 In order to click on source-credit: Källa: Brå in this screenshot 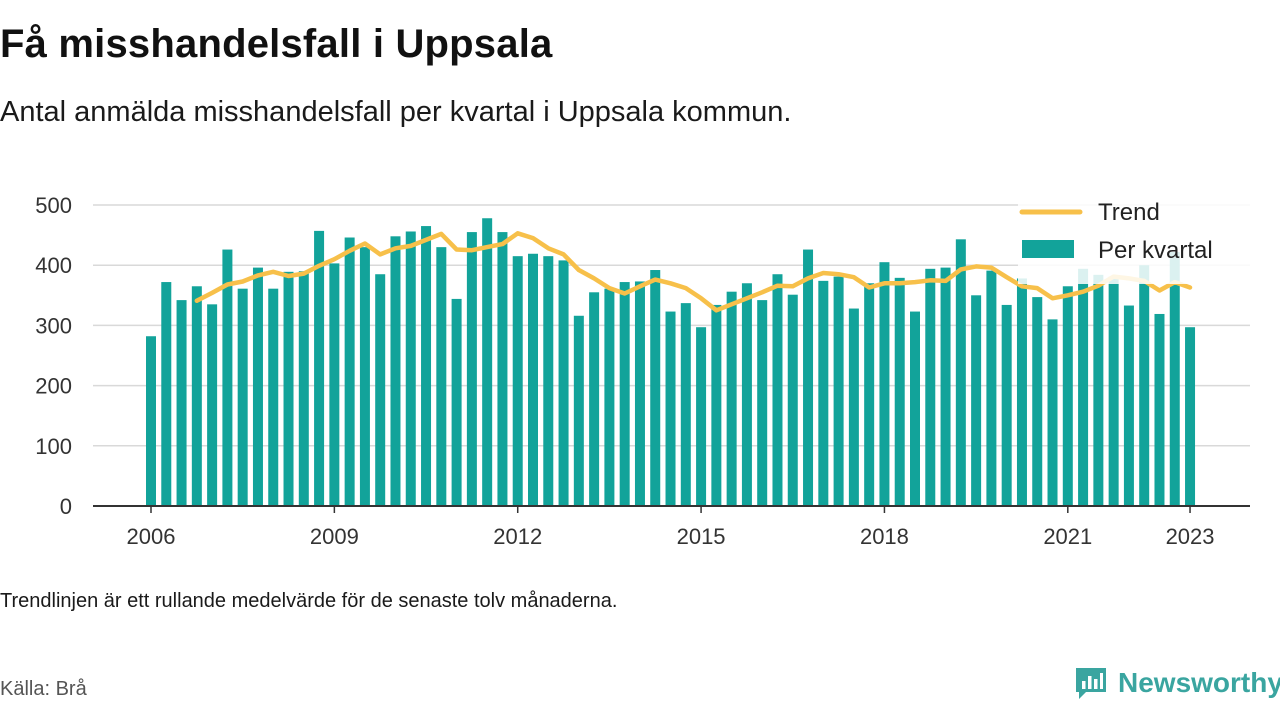, I will do `click(43, 689)`.